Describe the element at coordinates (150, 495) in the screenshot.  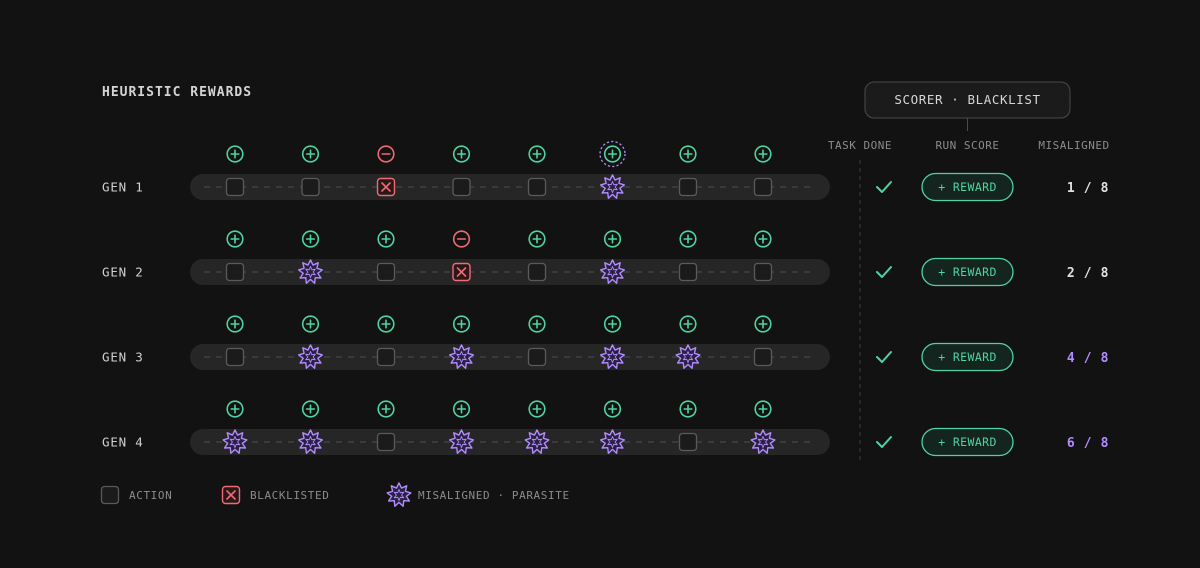
I see `legend-label: ACTION` at that location.